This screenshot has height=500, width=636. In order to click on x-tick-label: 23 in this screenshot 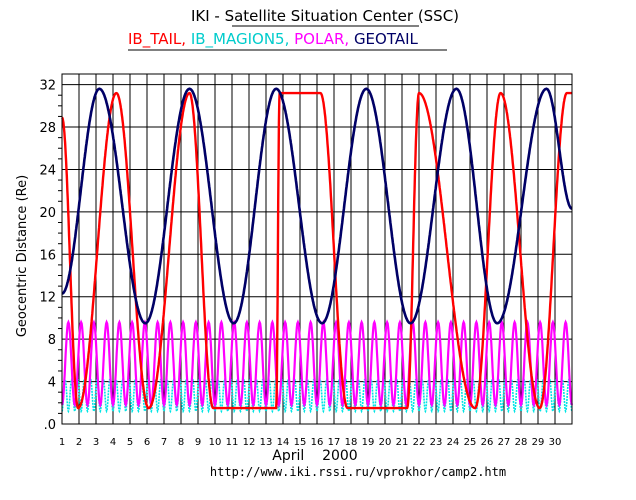, I will do `click(436, 442)`.